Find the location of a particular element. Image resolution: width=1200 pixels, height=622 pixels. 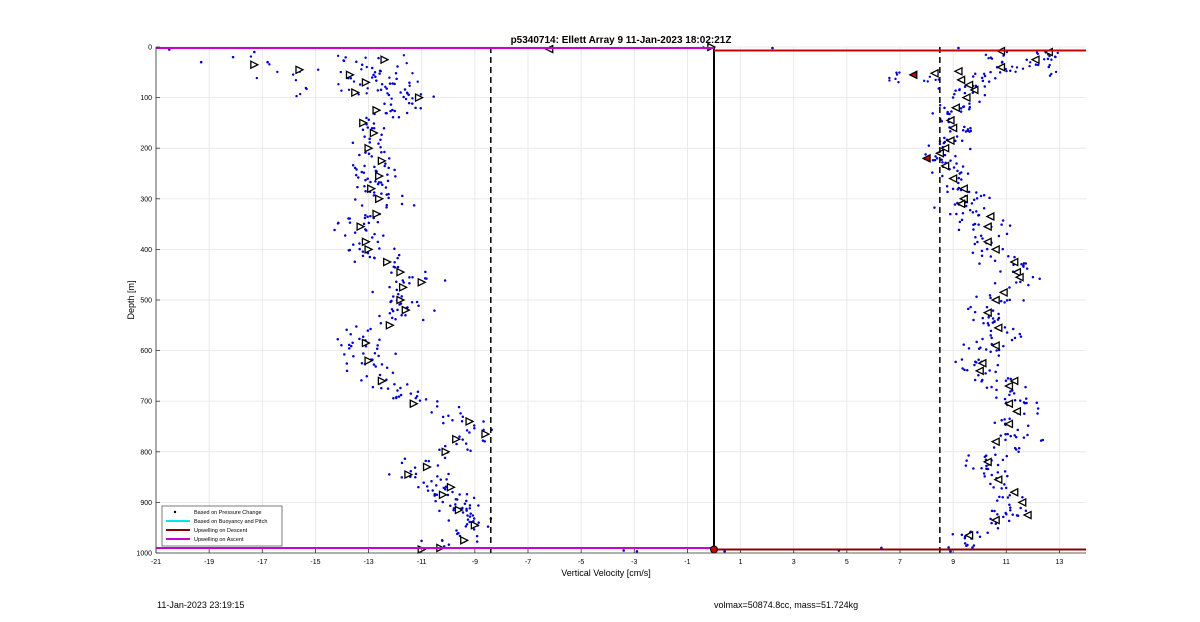

x-axis-label: Vertical Velocity [cm/s] is located at coordinates (606, 573).